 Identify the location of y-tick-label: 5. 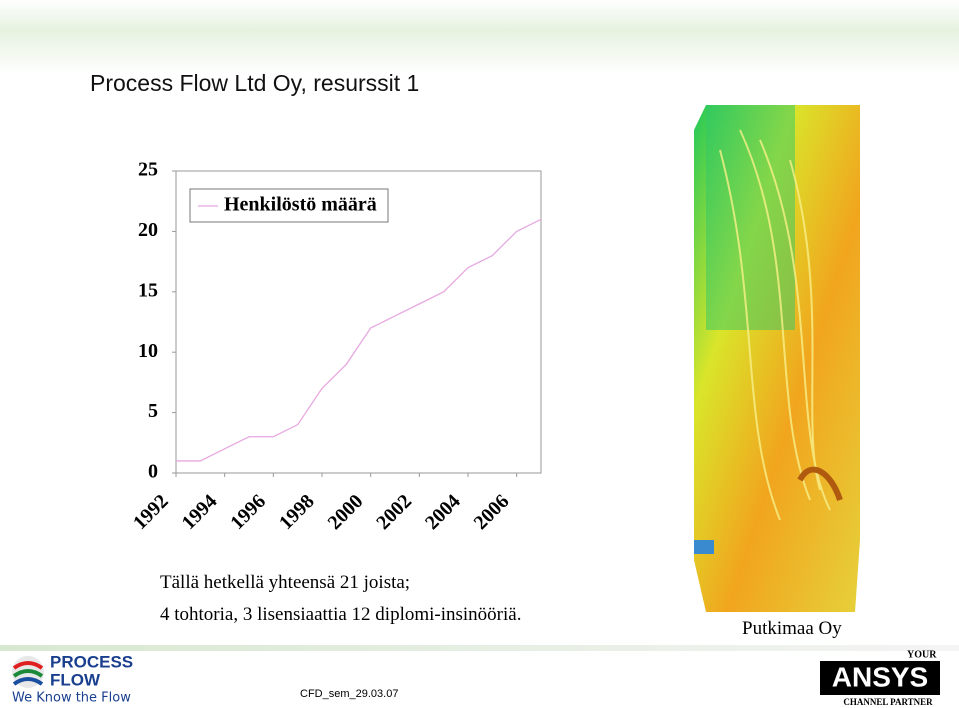
(153, 411).